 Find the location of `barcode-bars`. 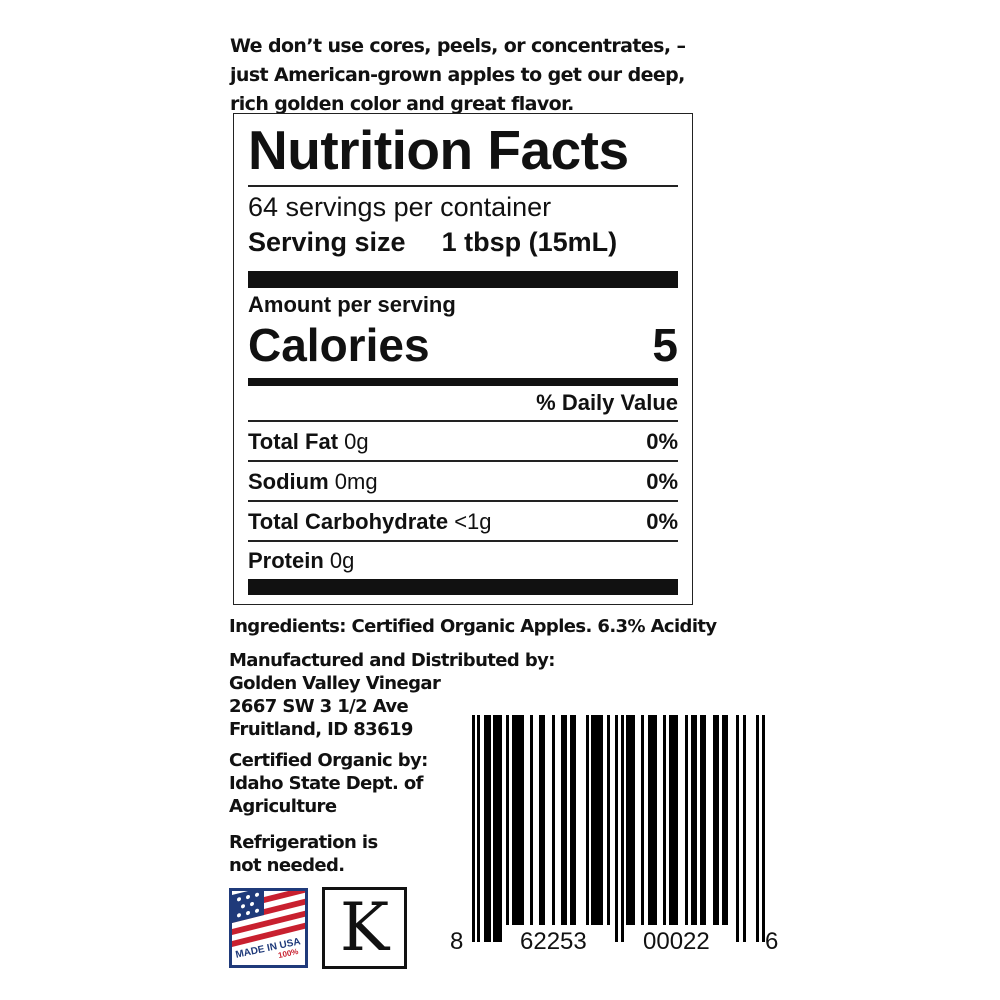

barcode-bars is located at coordinates (618, 828).